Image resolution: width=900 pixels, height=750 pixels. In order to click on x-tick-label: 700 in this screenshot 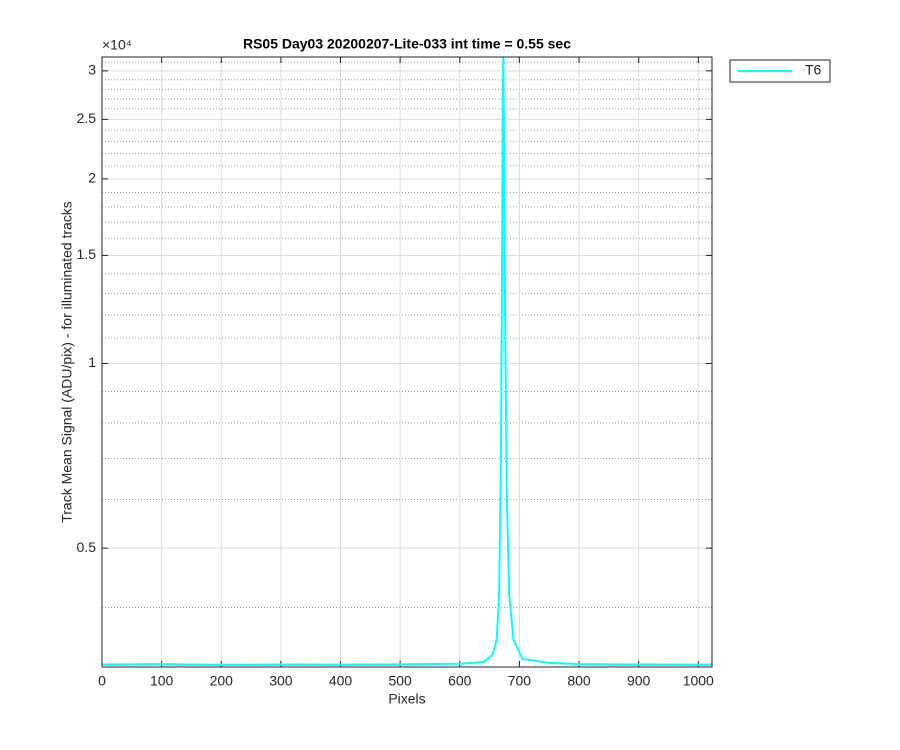, I will do `click(520, 681)`.